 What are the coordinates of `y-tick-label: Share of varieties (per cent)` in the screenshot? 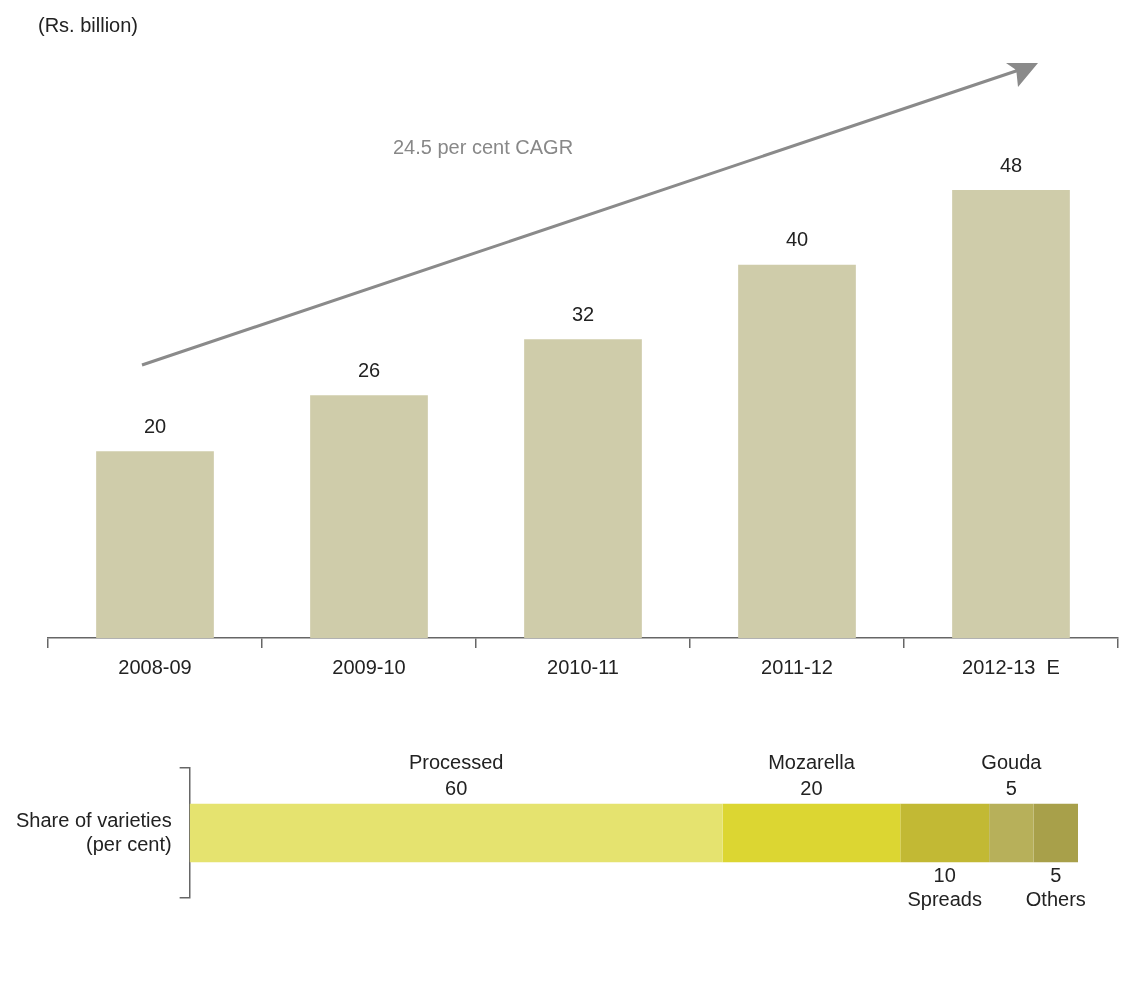 It's located at (93, 831).